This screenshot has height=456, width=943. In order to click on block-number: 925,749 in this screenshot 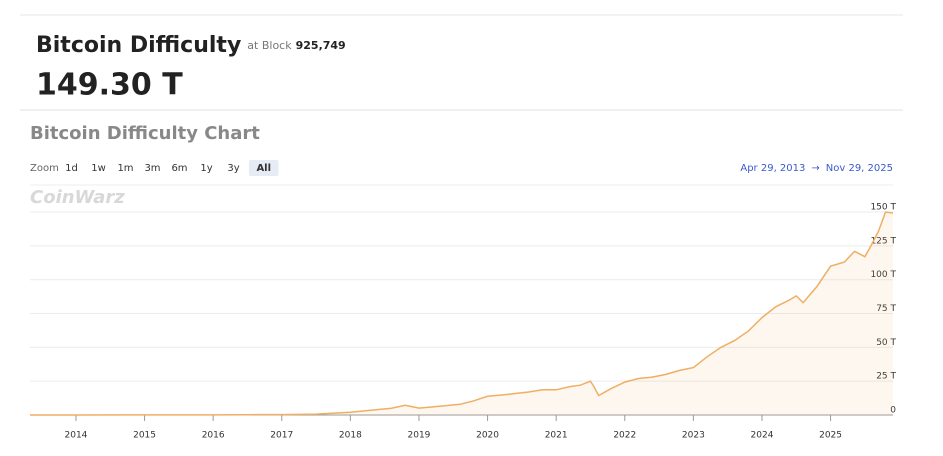, I will do `click(321, 45)`.